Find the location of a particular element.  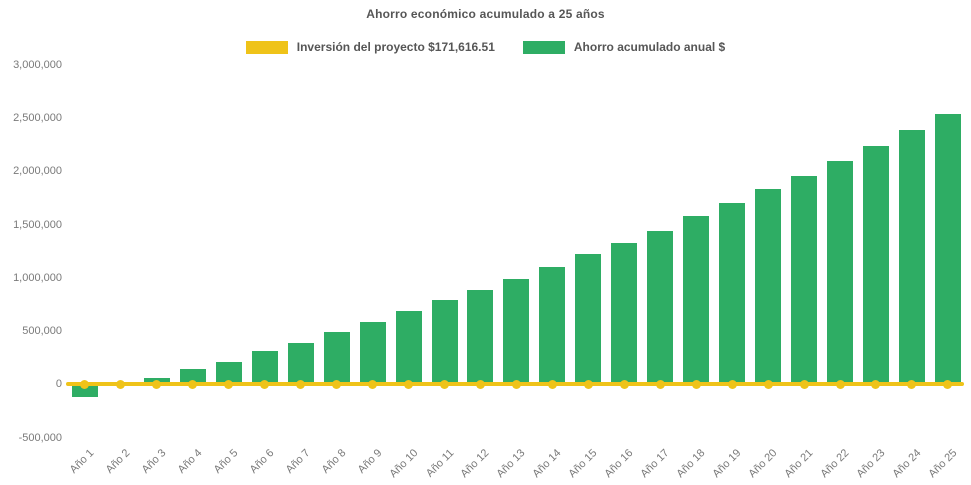

bar-año-13 is located at coordinates (516, 331).